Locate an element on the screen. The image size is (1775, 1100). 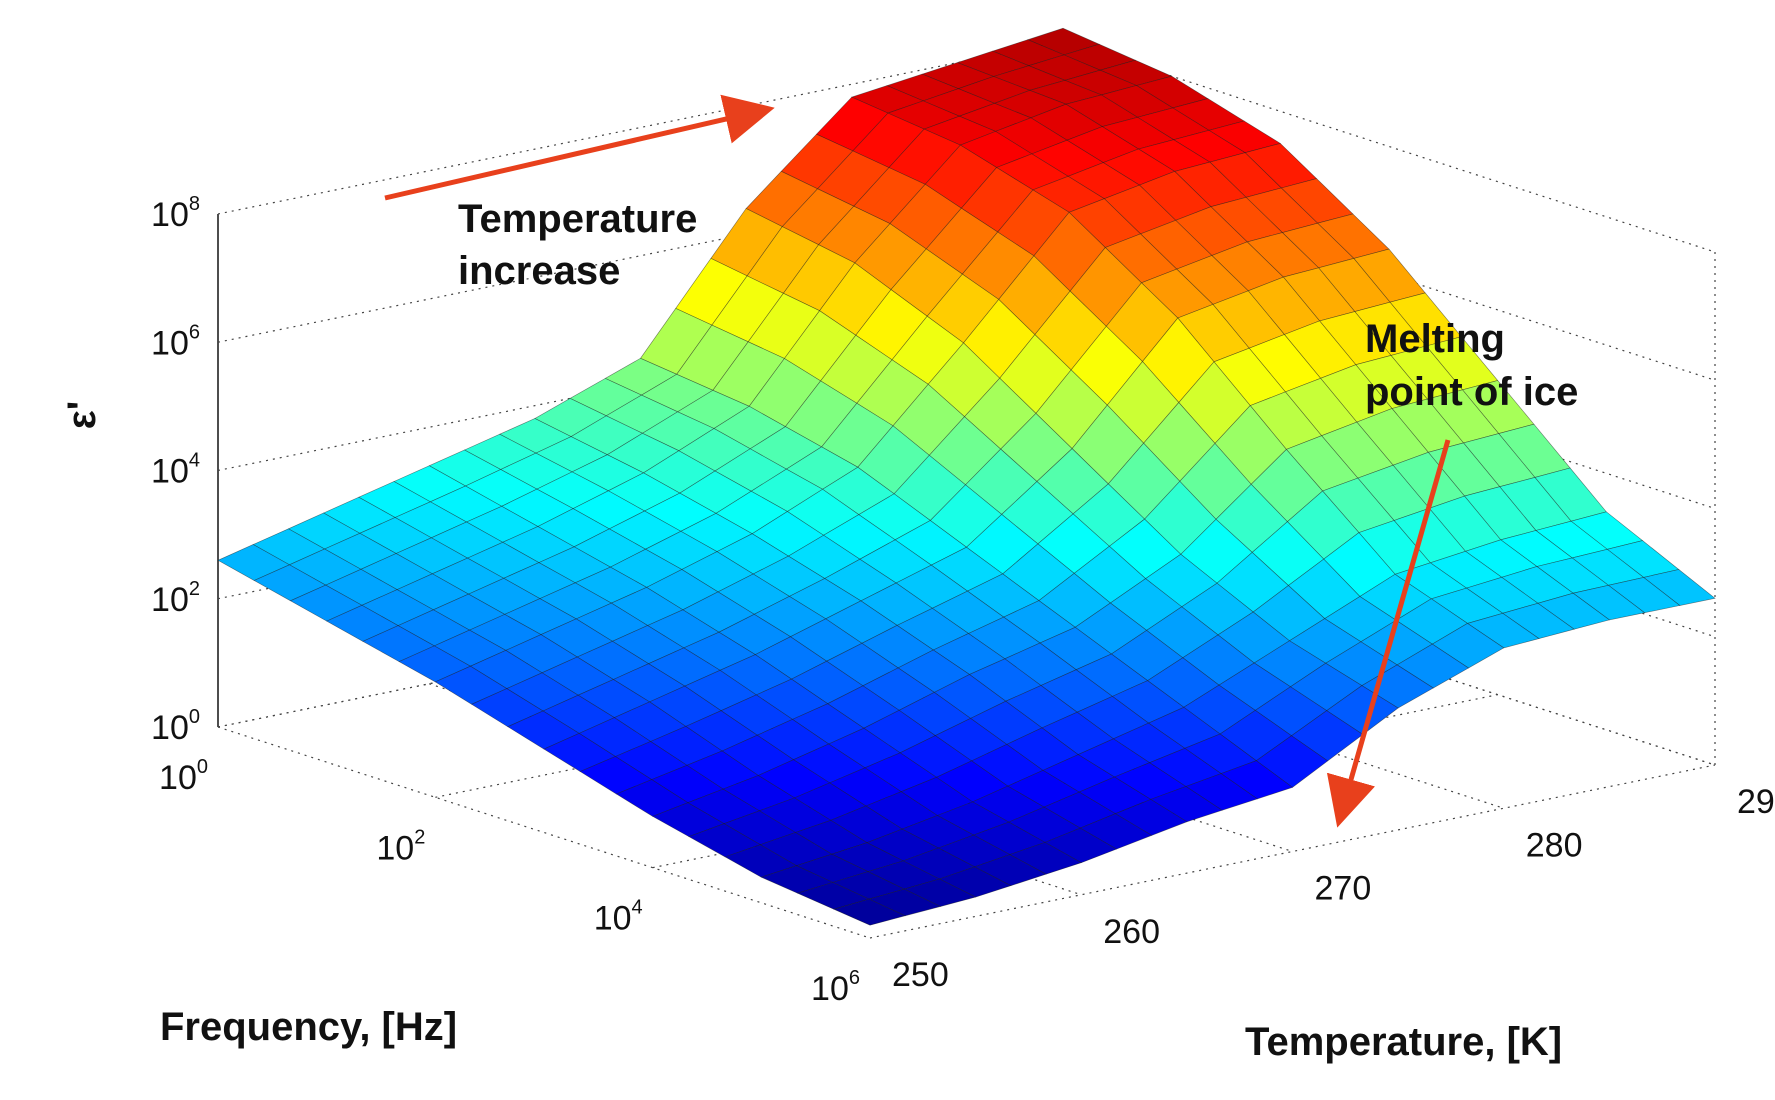
frequency-tick-label: 10⁶ is located at coordinates (835, 987).